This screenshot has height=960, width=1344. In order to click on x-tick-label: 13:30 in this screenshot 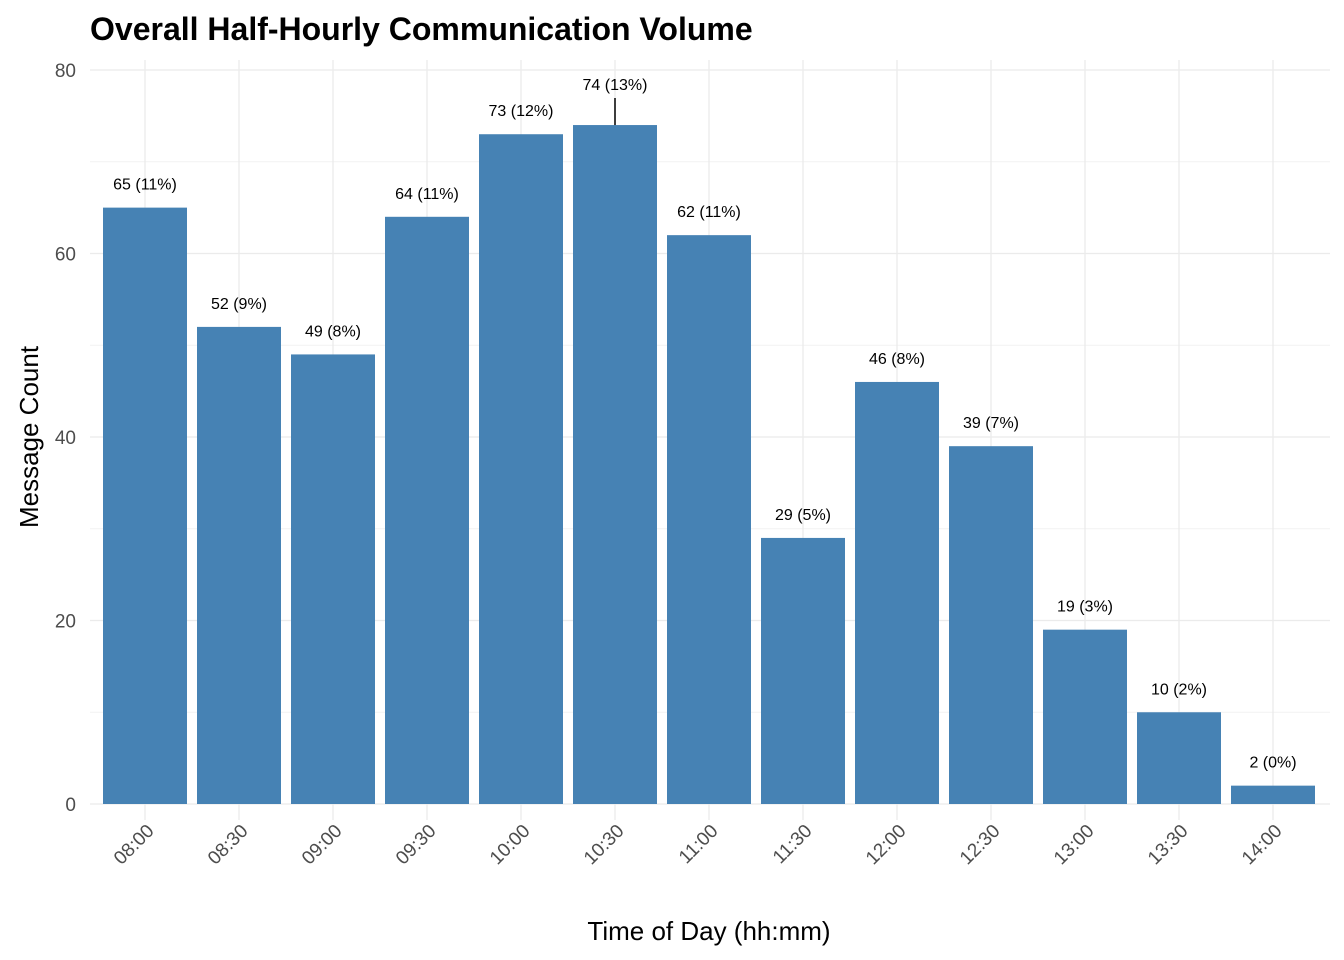, I will do `click(1168, 845)`.